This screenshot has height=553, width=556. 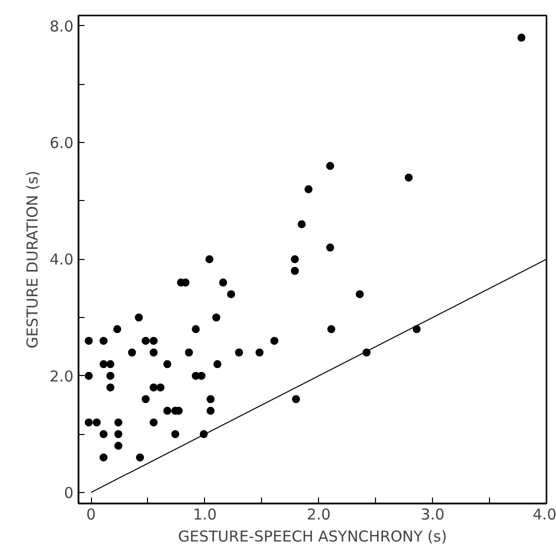 I want to click on y-axis-title: GESTURE DURATION (s), so click(x=33, y=259).